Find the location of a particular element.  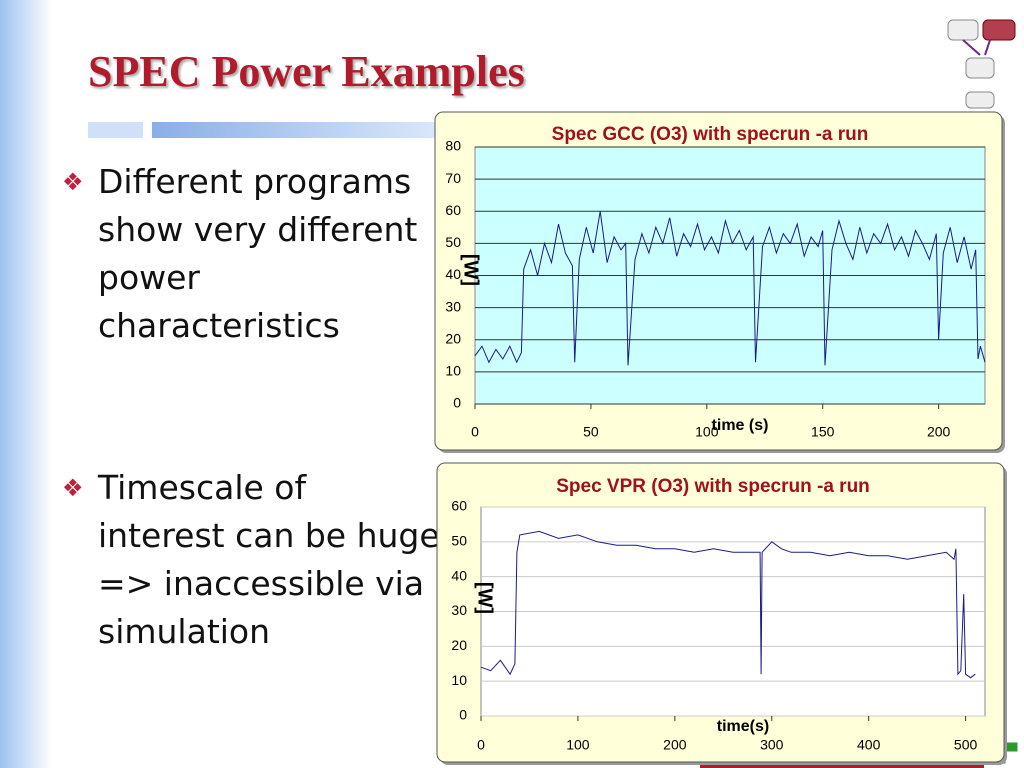

y-tick-label: 80 is located at coordinates (453, 146).